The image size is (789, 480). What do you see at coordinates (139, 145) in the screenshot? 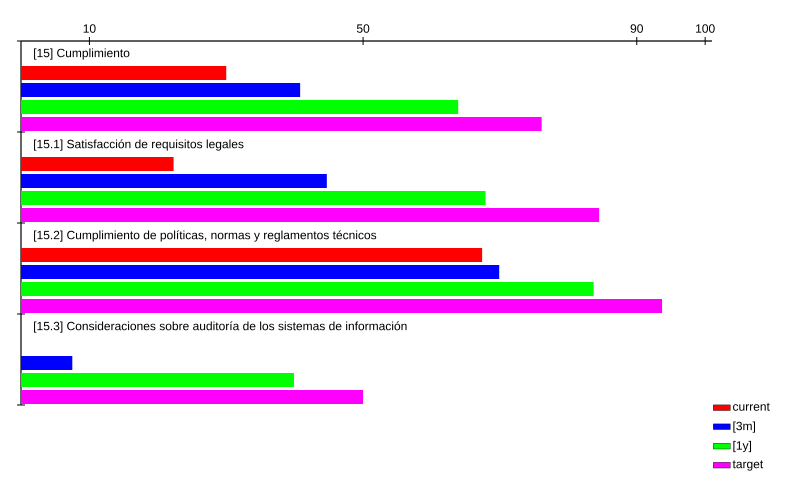
I see `y-tick-label: [15.1] Satisfacción de requisitos legales` at bounding box center [139, 145].